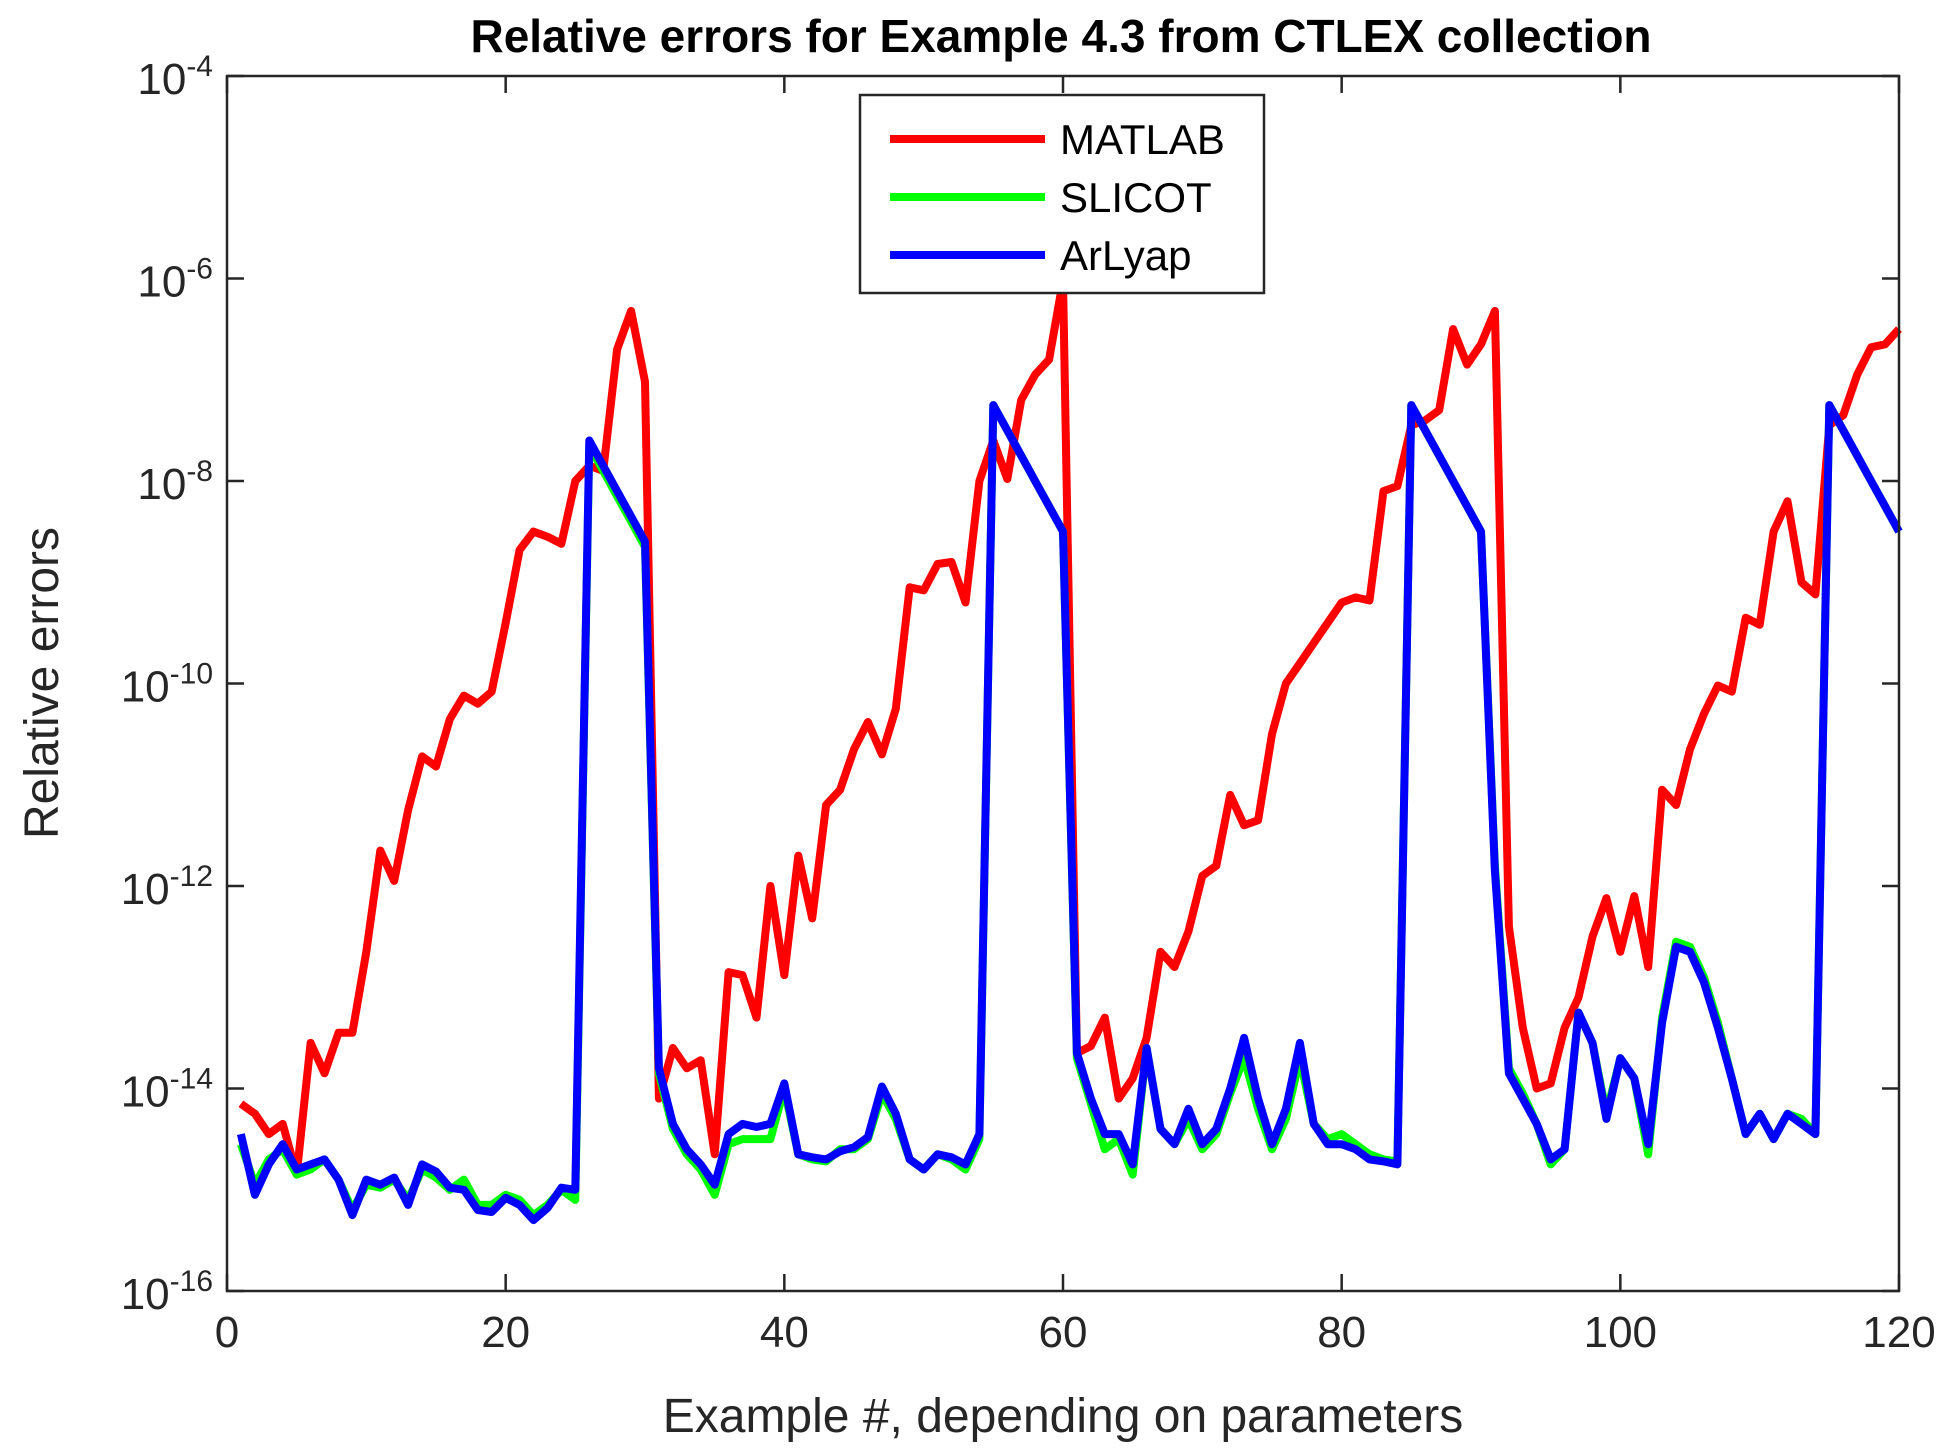  Describe the element at coordinates (1341, 1332) in the screenshot. I see `x-tick-label: 80` at that location.